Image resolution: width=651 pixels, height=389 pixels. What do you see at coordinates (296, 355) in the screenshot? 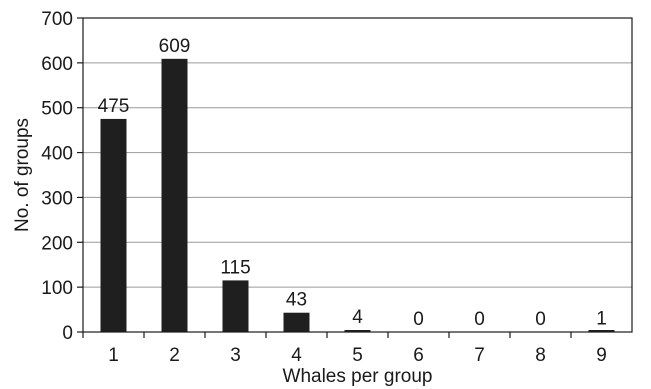
I see `x-tick-label-4: 4` at bounding box center [296, 355].